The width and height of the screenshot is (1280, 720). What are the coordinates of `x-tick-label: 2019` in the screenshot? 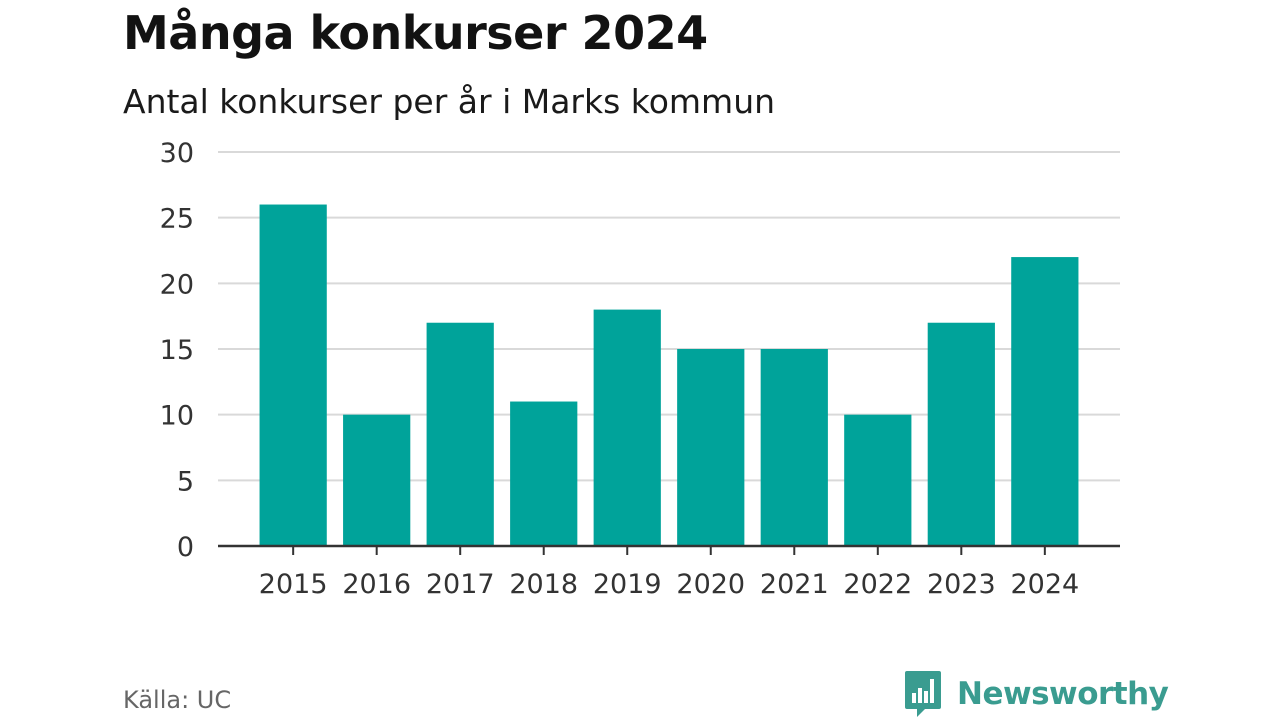 It's located at (627, 584).